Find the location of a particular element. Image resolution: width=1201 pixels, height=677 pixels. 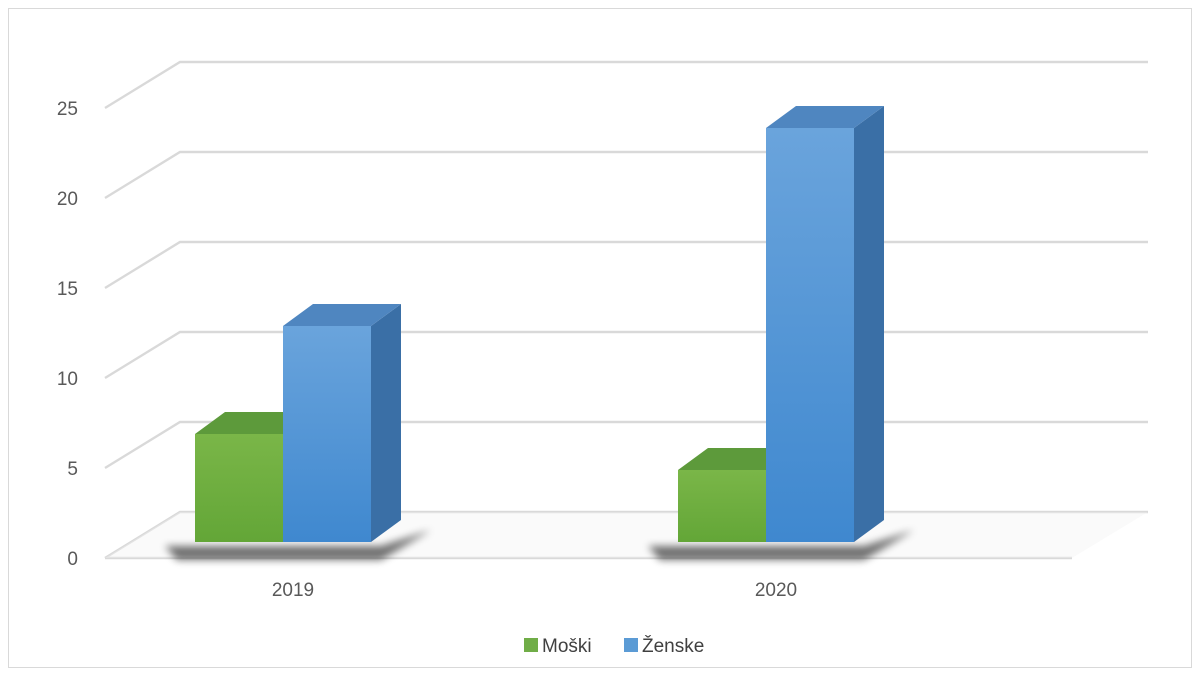

legend-label-Moški: Moški is located at coordinates (567, 646).